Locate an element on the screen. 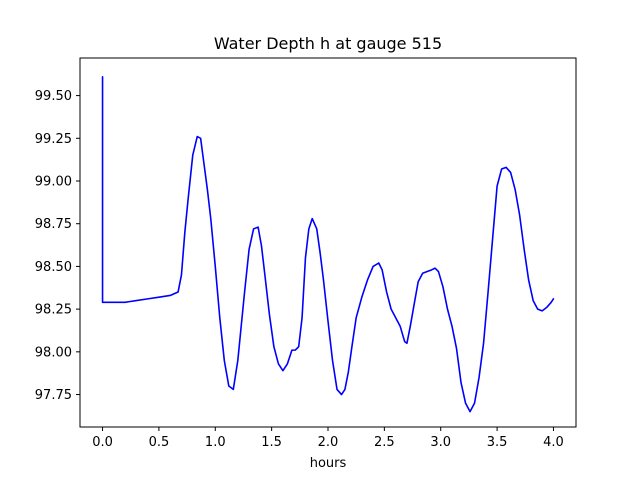  x-tick-label: 3.5 is located at coordinates (497, 442).